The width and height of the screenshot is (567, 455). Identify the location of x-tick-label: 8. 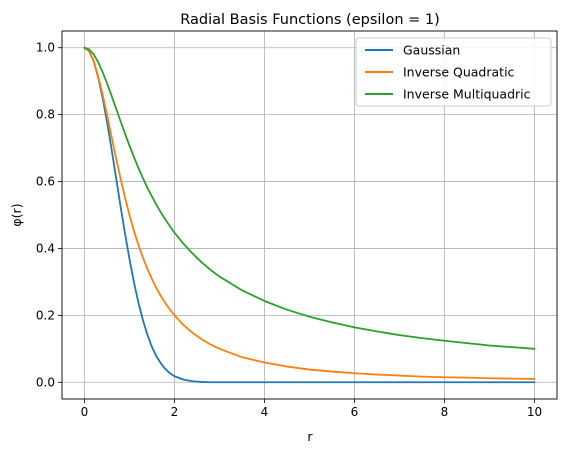
(445, 412).